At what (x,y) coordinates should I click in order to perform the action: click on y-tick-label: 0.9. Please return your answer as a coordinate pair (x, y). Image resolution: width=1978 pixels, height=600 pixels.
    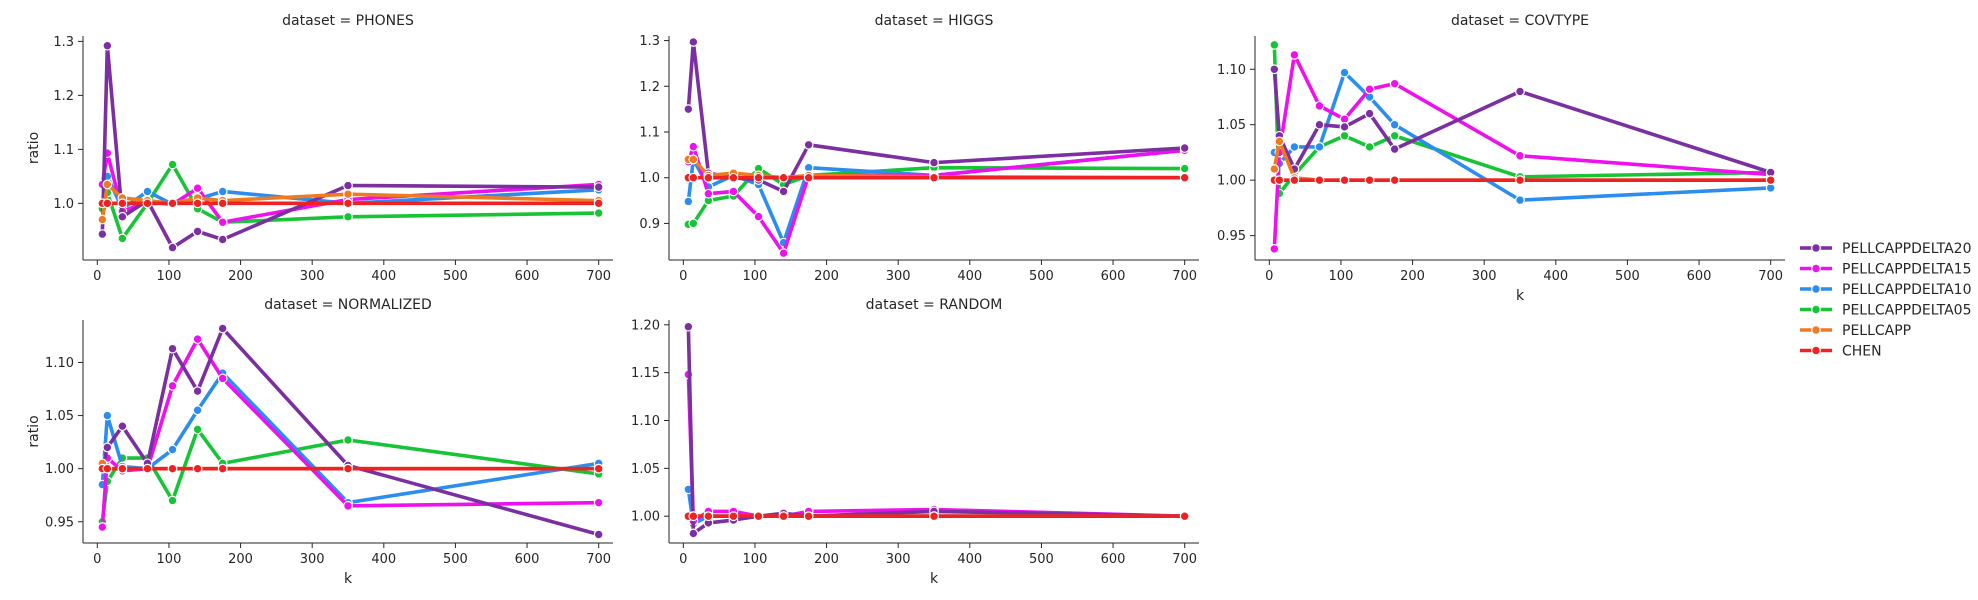
    Looking at the image, I should click on (649, 224).